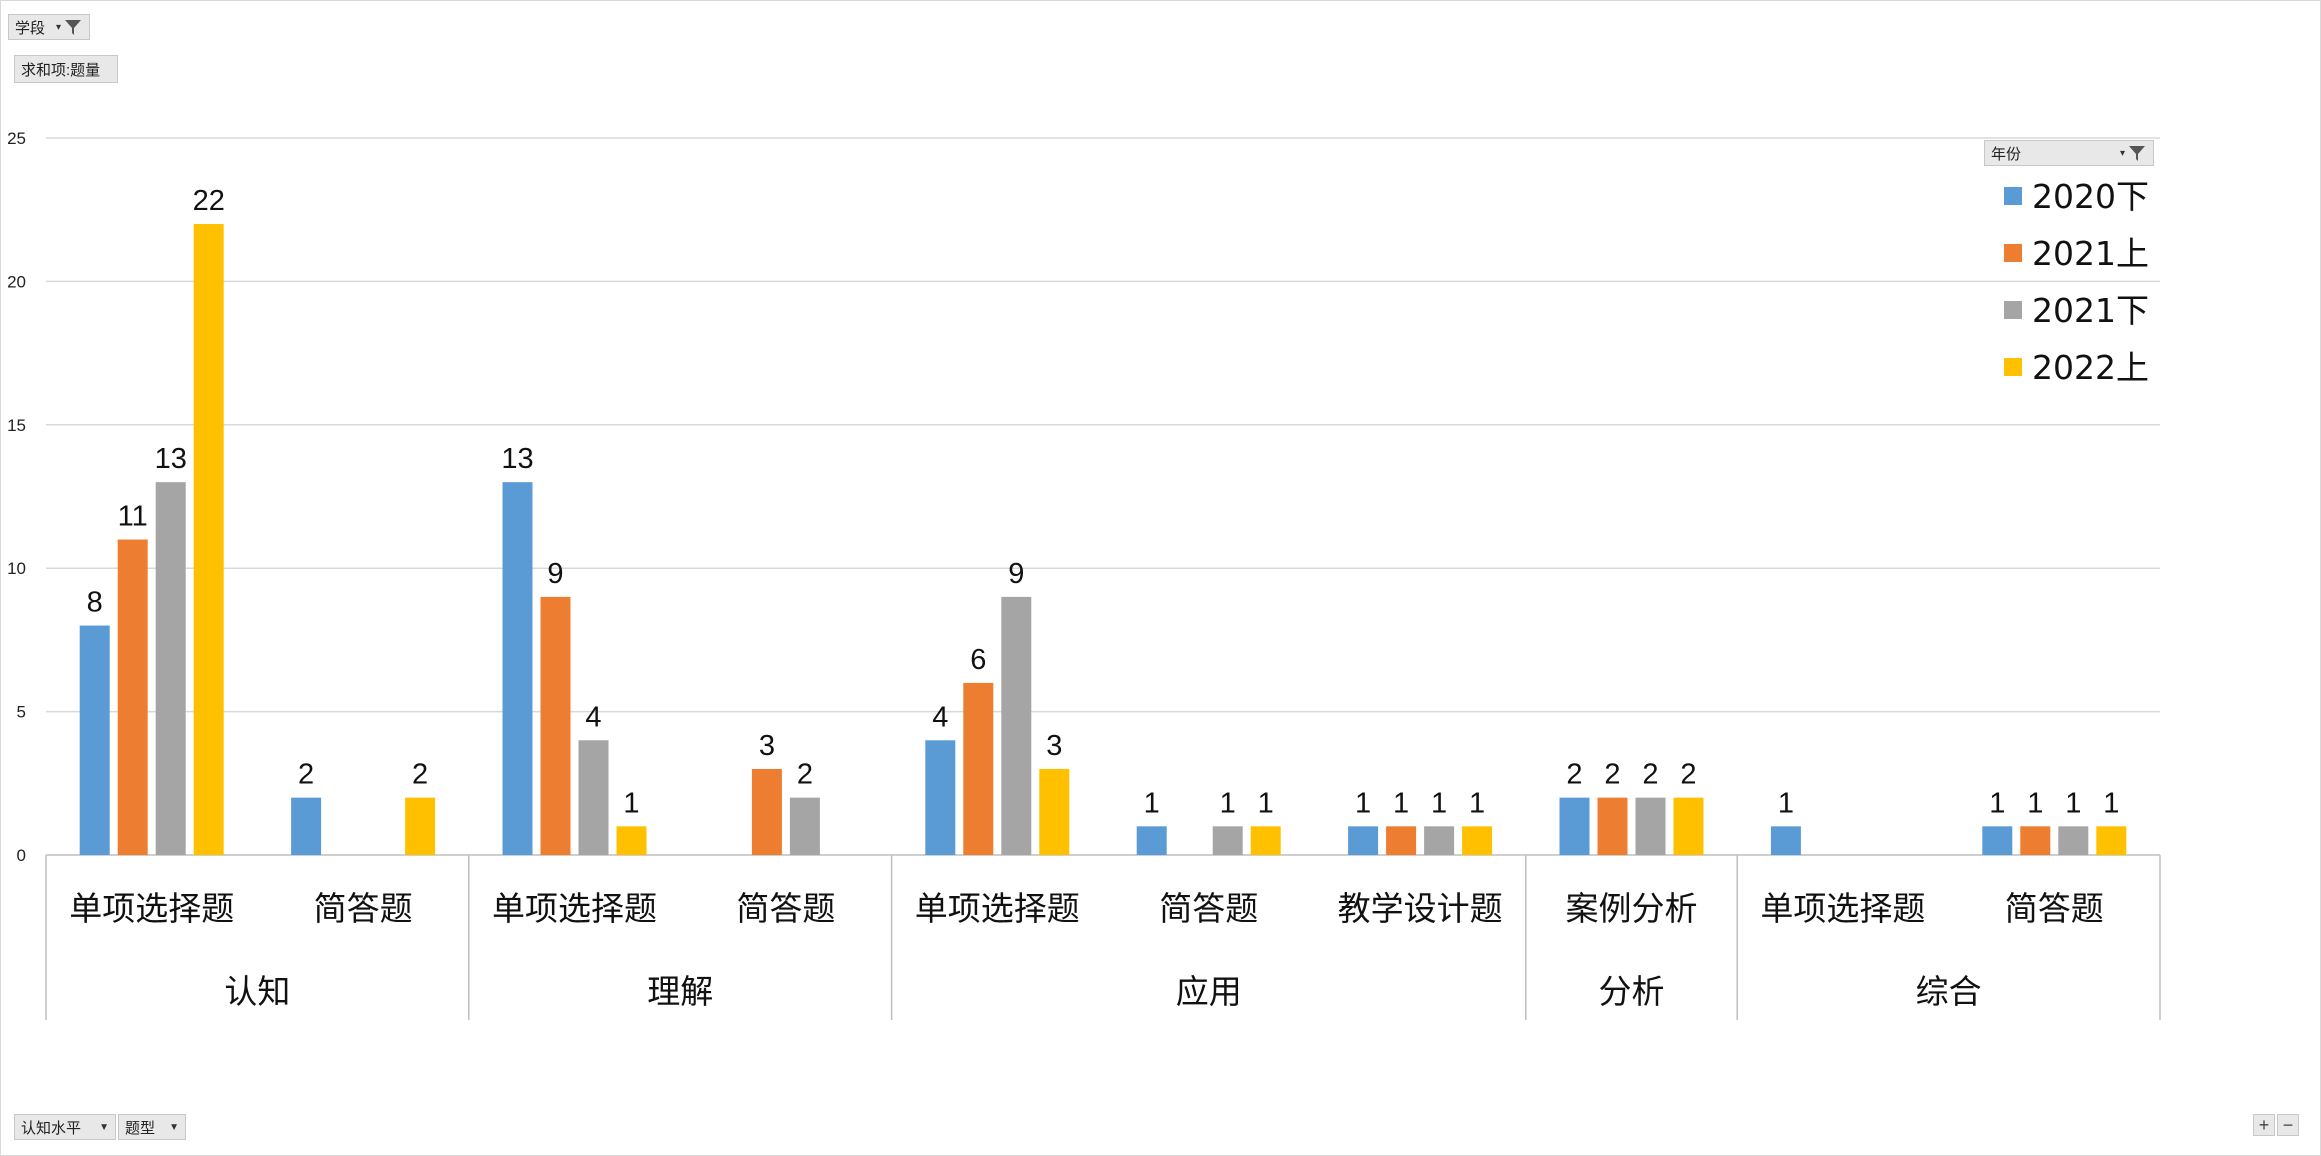  I want to click on group-label: 认知, so click(257, 991).